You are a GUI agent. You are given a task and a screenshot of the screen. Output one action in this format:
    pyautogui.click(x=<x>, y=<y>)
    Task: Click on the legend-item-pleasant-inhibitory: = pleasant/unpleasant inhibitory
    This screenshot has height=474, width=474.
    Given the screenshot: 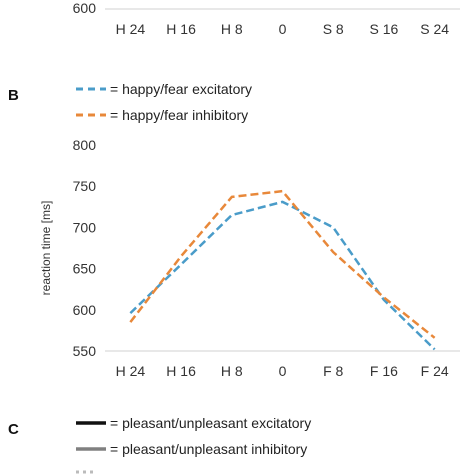 What is the action you would take?
    pyautogui.click(x=191, y=449)
    